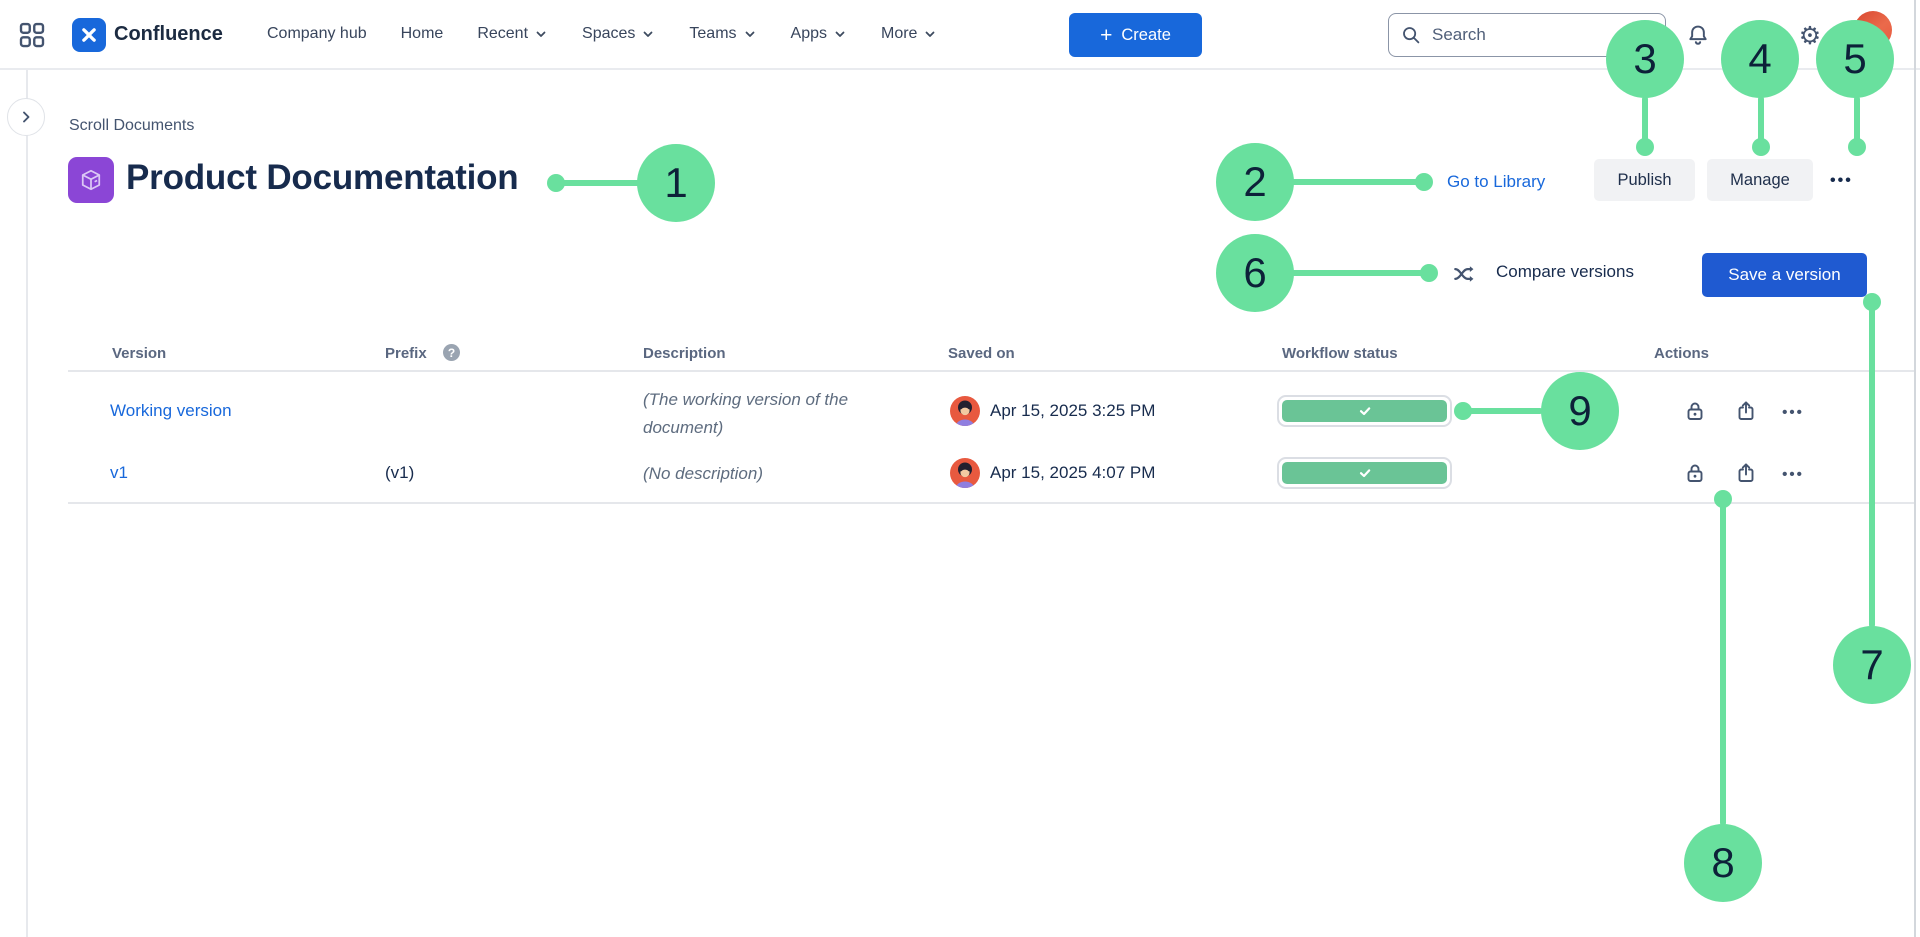  I want to click on bell-icon, so click(1698, 35).